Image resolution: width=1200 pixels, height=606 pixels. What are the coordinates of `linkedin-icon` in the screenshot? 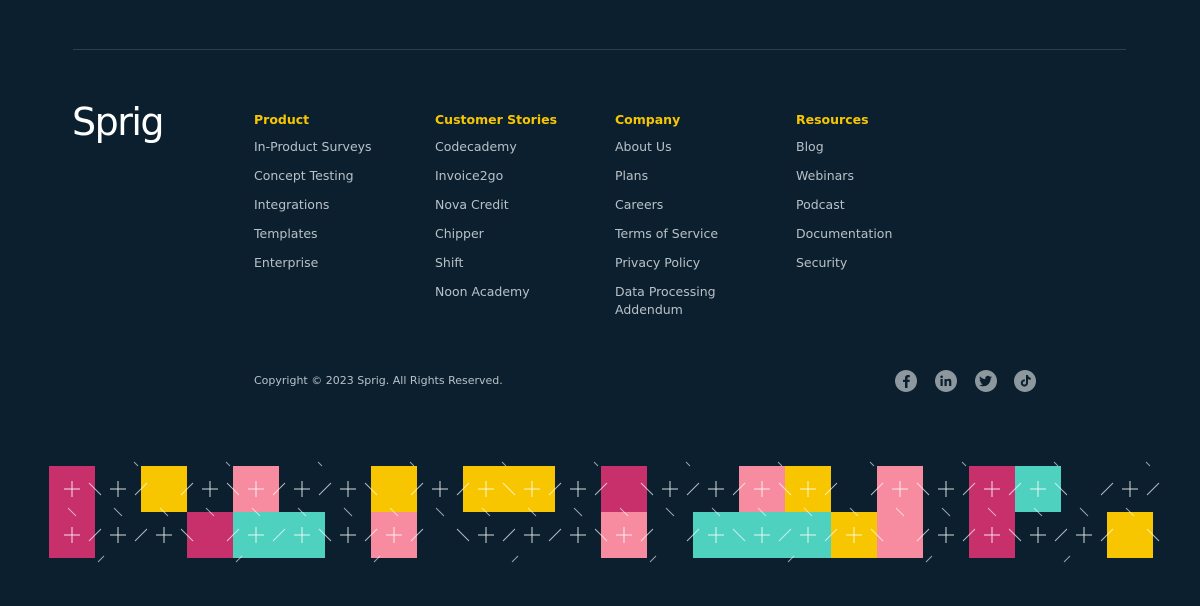 It's located at (946, 381).